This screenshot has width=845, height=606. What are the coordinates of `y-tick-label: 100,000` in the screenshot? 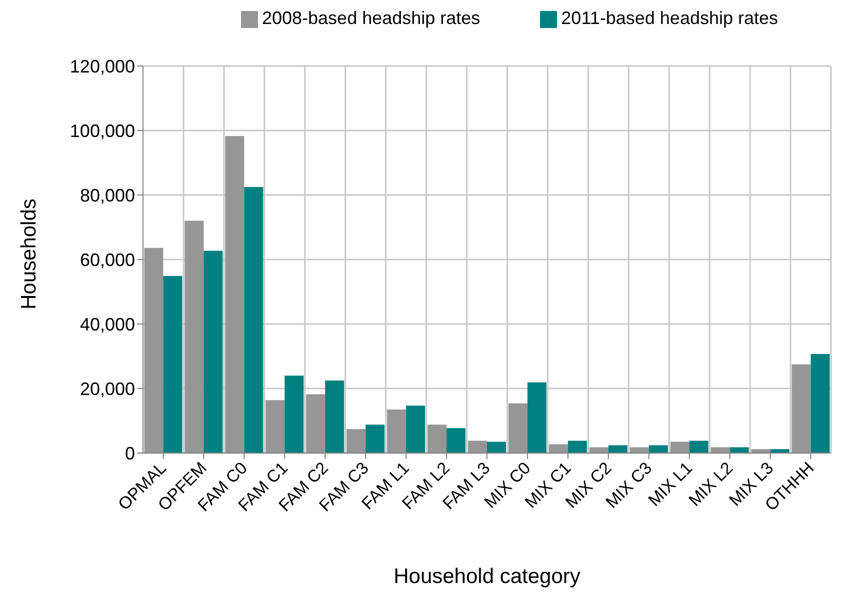 It's located at (102, 130).